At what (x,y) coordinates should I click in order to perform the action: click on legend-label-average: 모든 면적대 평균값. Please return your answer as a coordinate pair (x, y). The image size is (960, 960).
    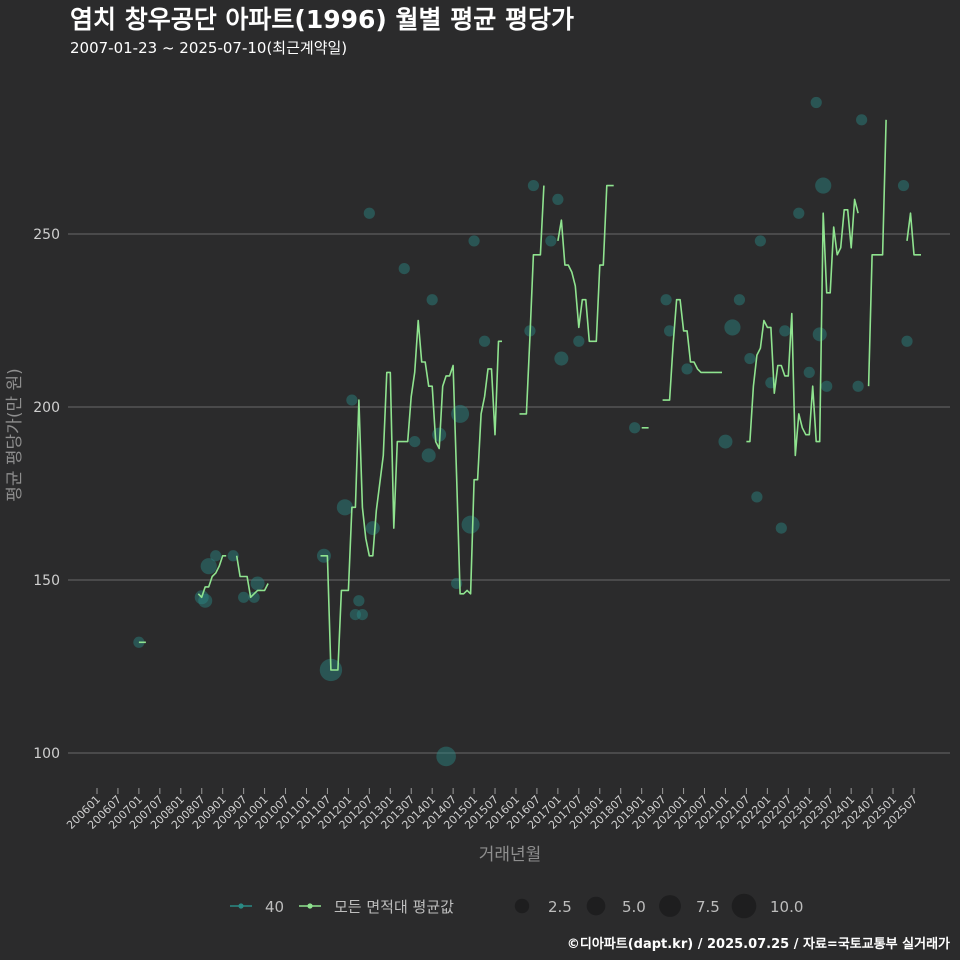
    Looking at the image, I should click on (394, 907).